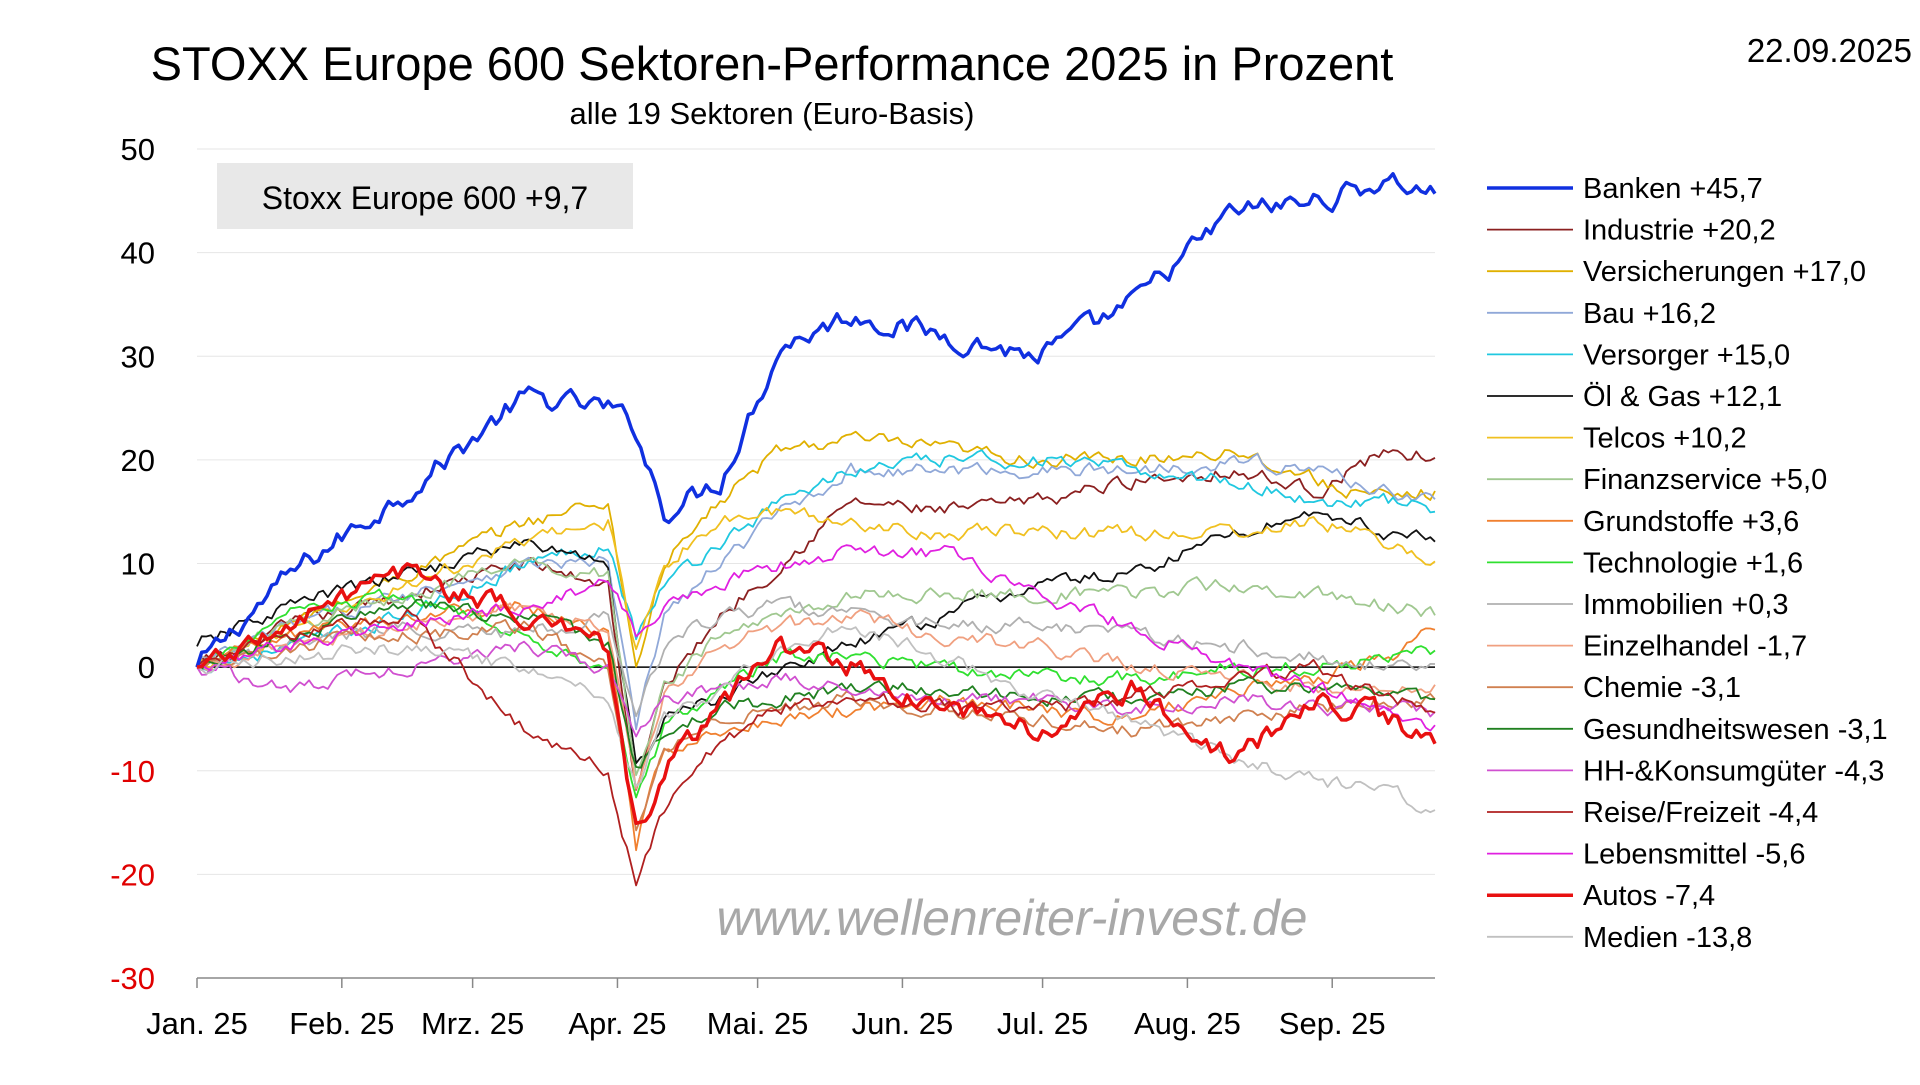  Describe the element at coordinates (617, 1023) in the screenshot. I see `x-tick-label: Apr. 25` at that location.